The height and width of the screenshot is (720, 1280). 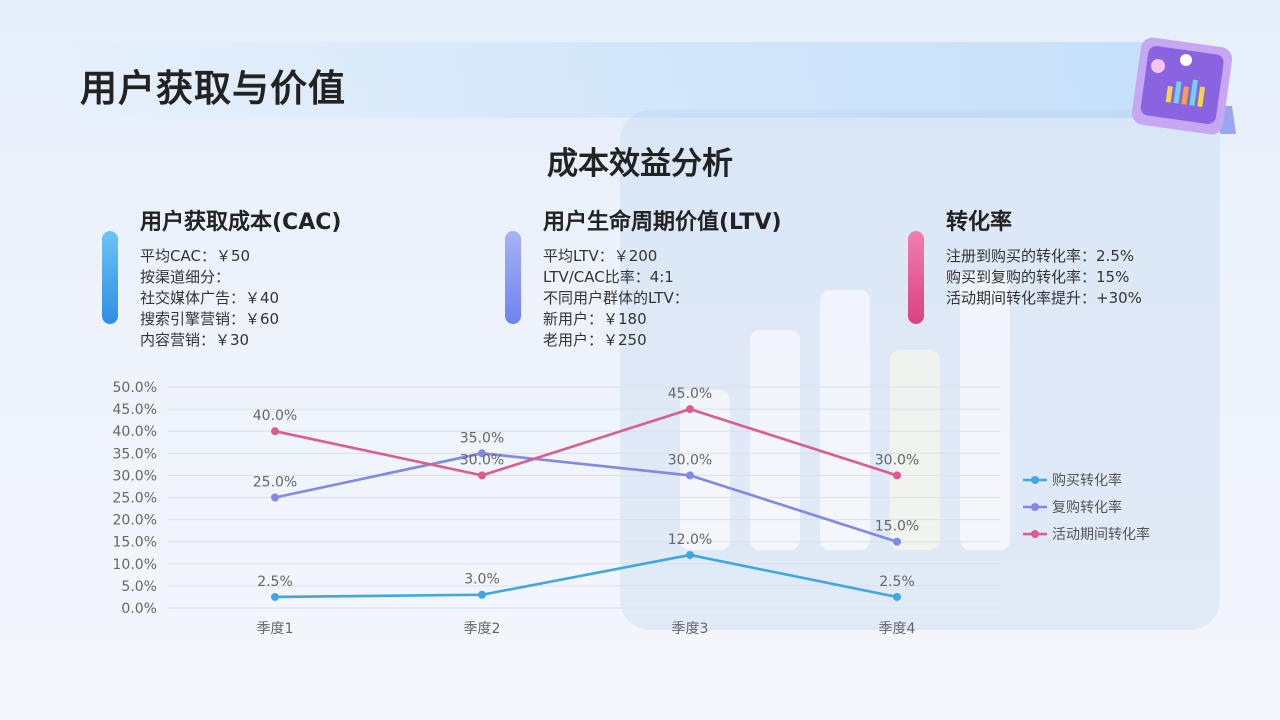 What do you see at coordinates (1040, 256) in the screenshot?
I see `conversion-line: 注册到购买的转化率：2.5%` at bounding box center [1040, 256].